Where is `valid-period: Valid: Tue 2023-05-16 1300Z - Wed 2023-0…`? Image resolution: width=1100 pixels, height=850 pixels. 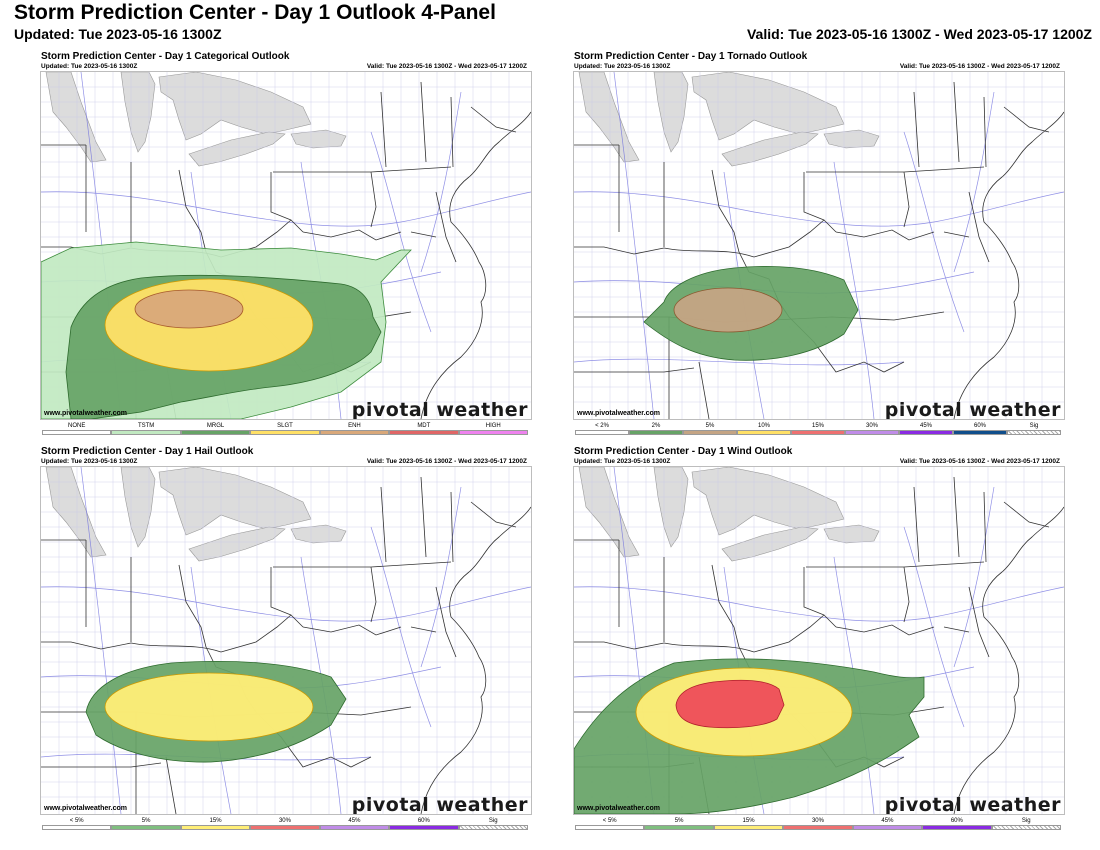
valid-period: Valid: Tue 2023-05-16 1300Z - Wed 2023-0… is located at coordinates (919, 34).